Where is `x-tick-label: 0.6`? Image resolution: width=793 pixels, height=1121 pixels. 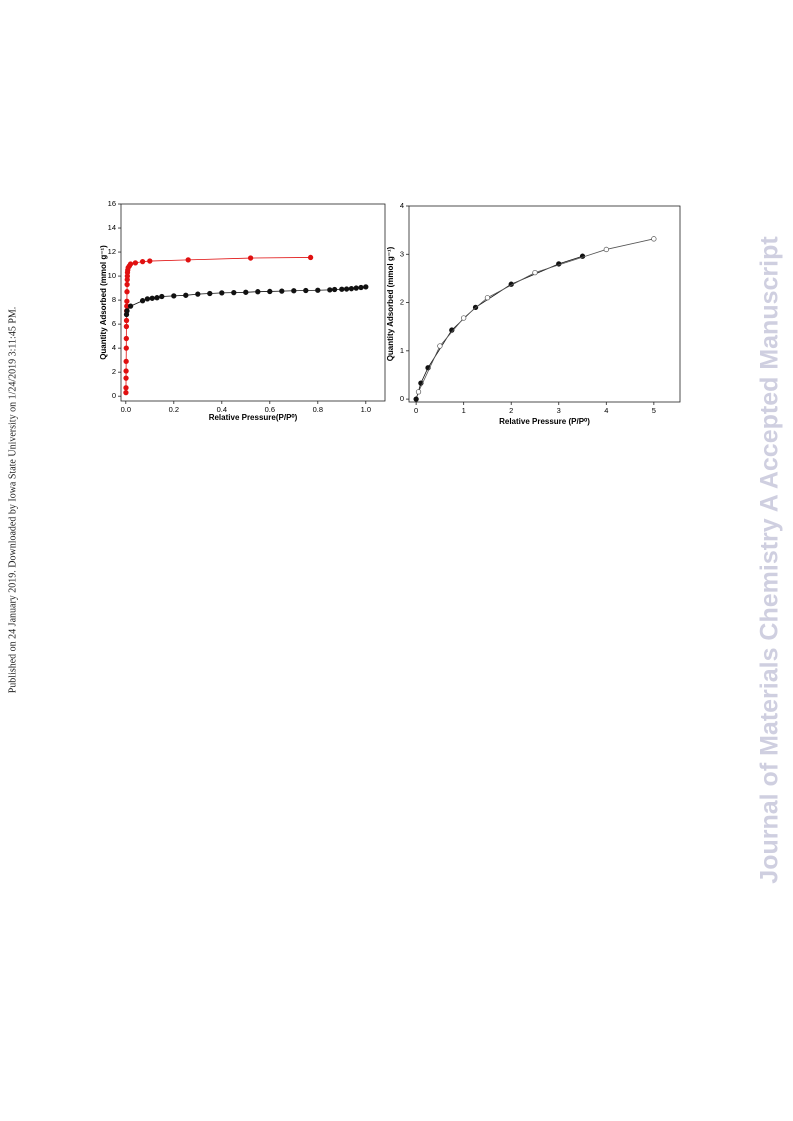
x-tick-label: 0.6 is located at coordinates (270, 409).